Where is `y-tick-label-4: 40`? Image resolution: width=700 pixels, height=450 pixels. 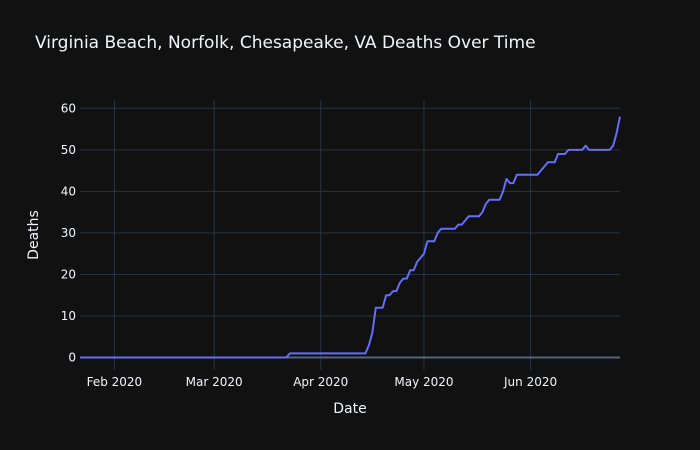 y-tick-label-4: 40 is located at coordinates (68, 191).